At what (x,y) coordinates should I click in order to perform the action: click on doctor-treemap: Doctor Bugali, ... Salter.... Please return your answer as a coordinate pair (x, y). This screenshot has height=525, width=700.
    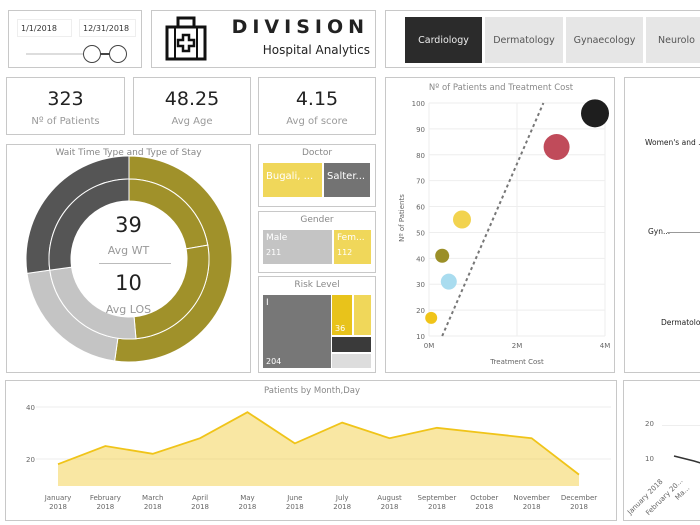
    Looking at the image, I should click on (317, 175).